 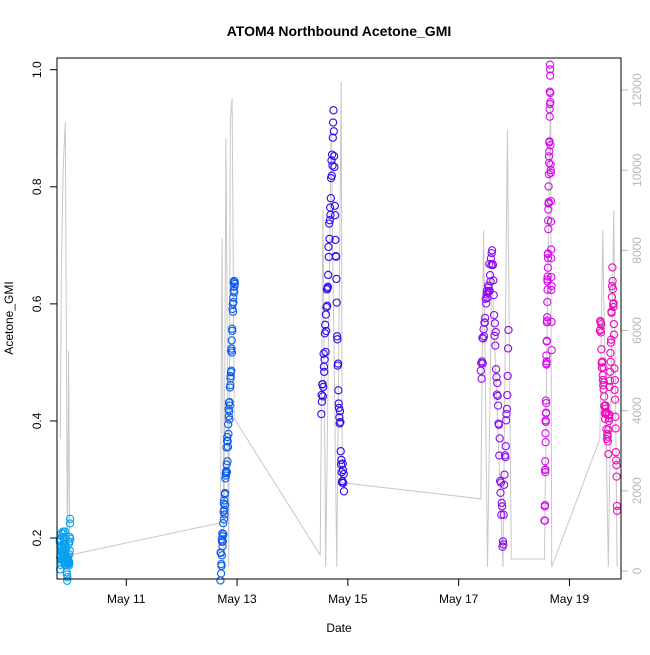 What do you see at coordinates (37, 420) in the screenshot?
I see `y-left-tick-label: 0.4` at bounding box center [37, 420].